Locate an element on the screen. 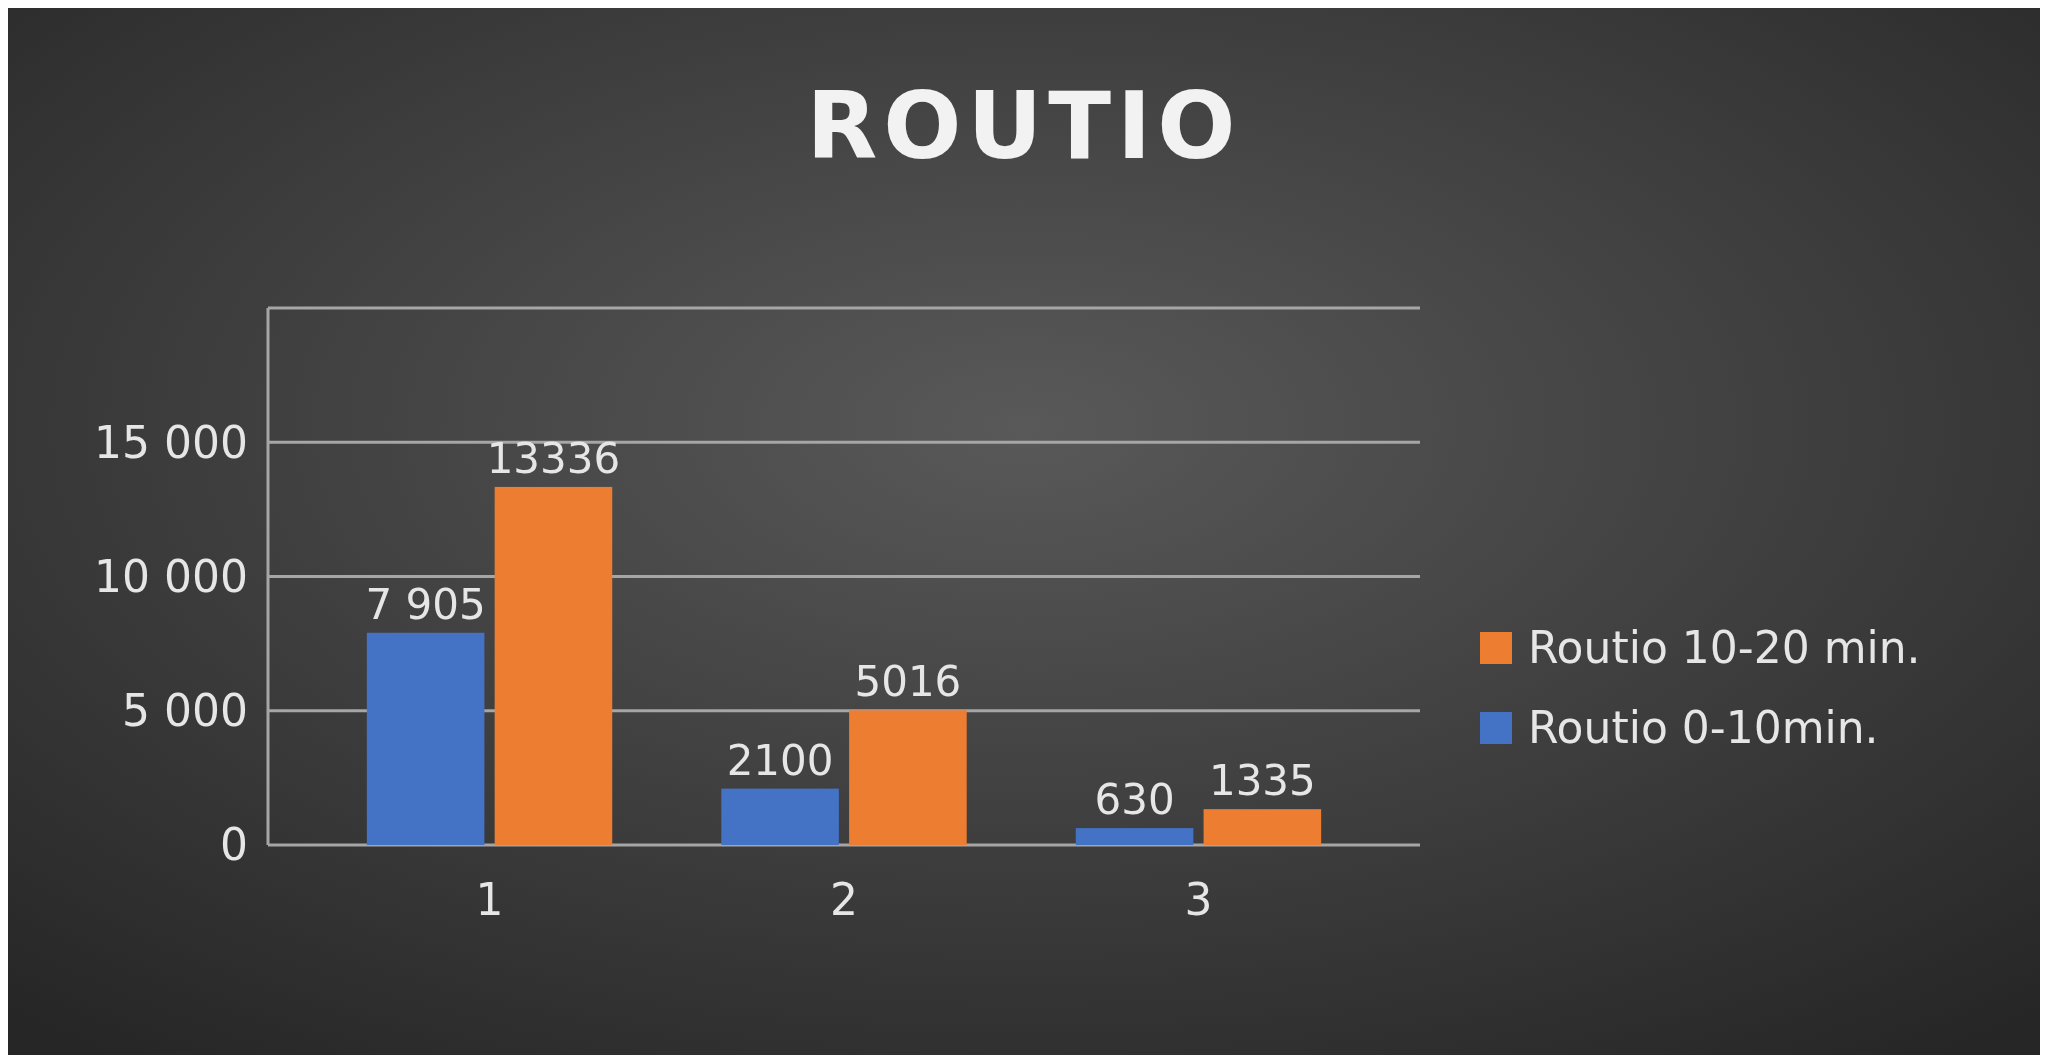 This screenshot has height=1063, width=2048. y-tick-label: 0 is located at coordinates (234, 845).